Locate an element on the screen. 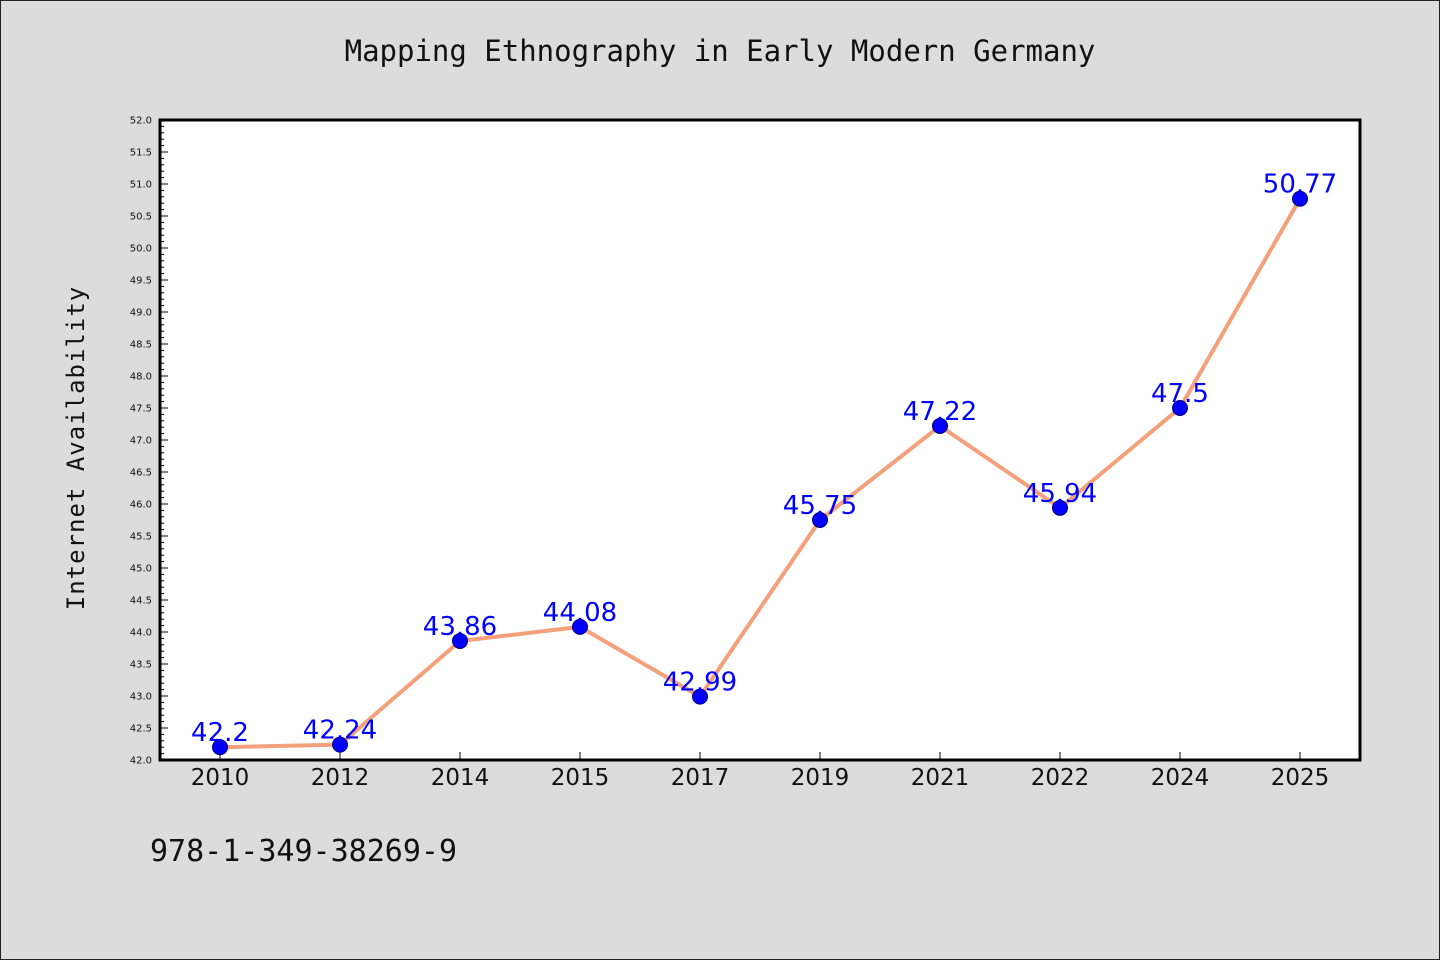 This screenshot has height=960, width=1440. data-label: 43.86 is located at coordinates (460, 627).